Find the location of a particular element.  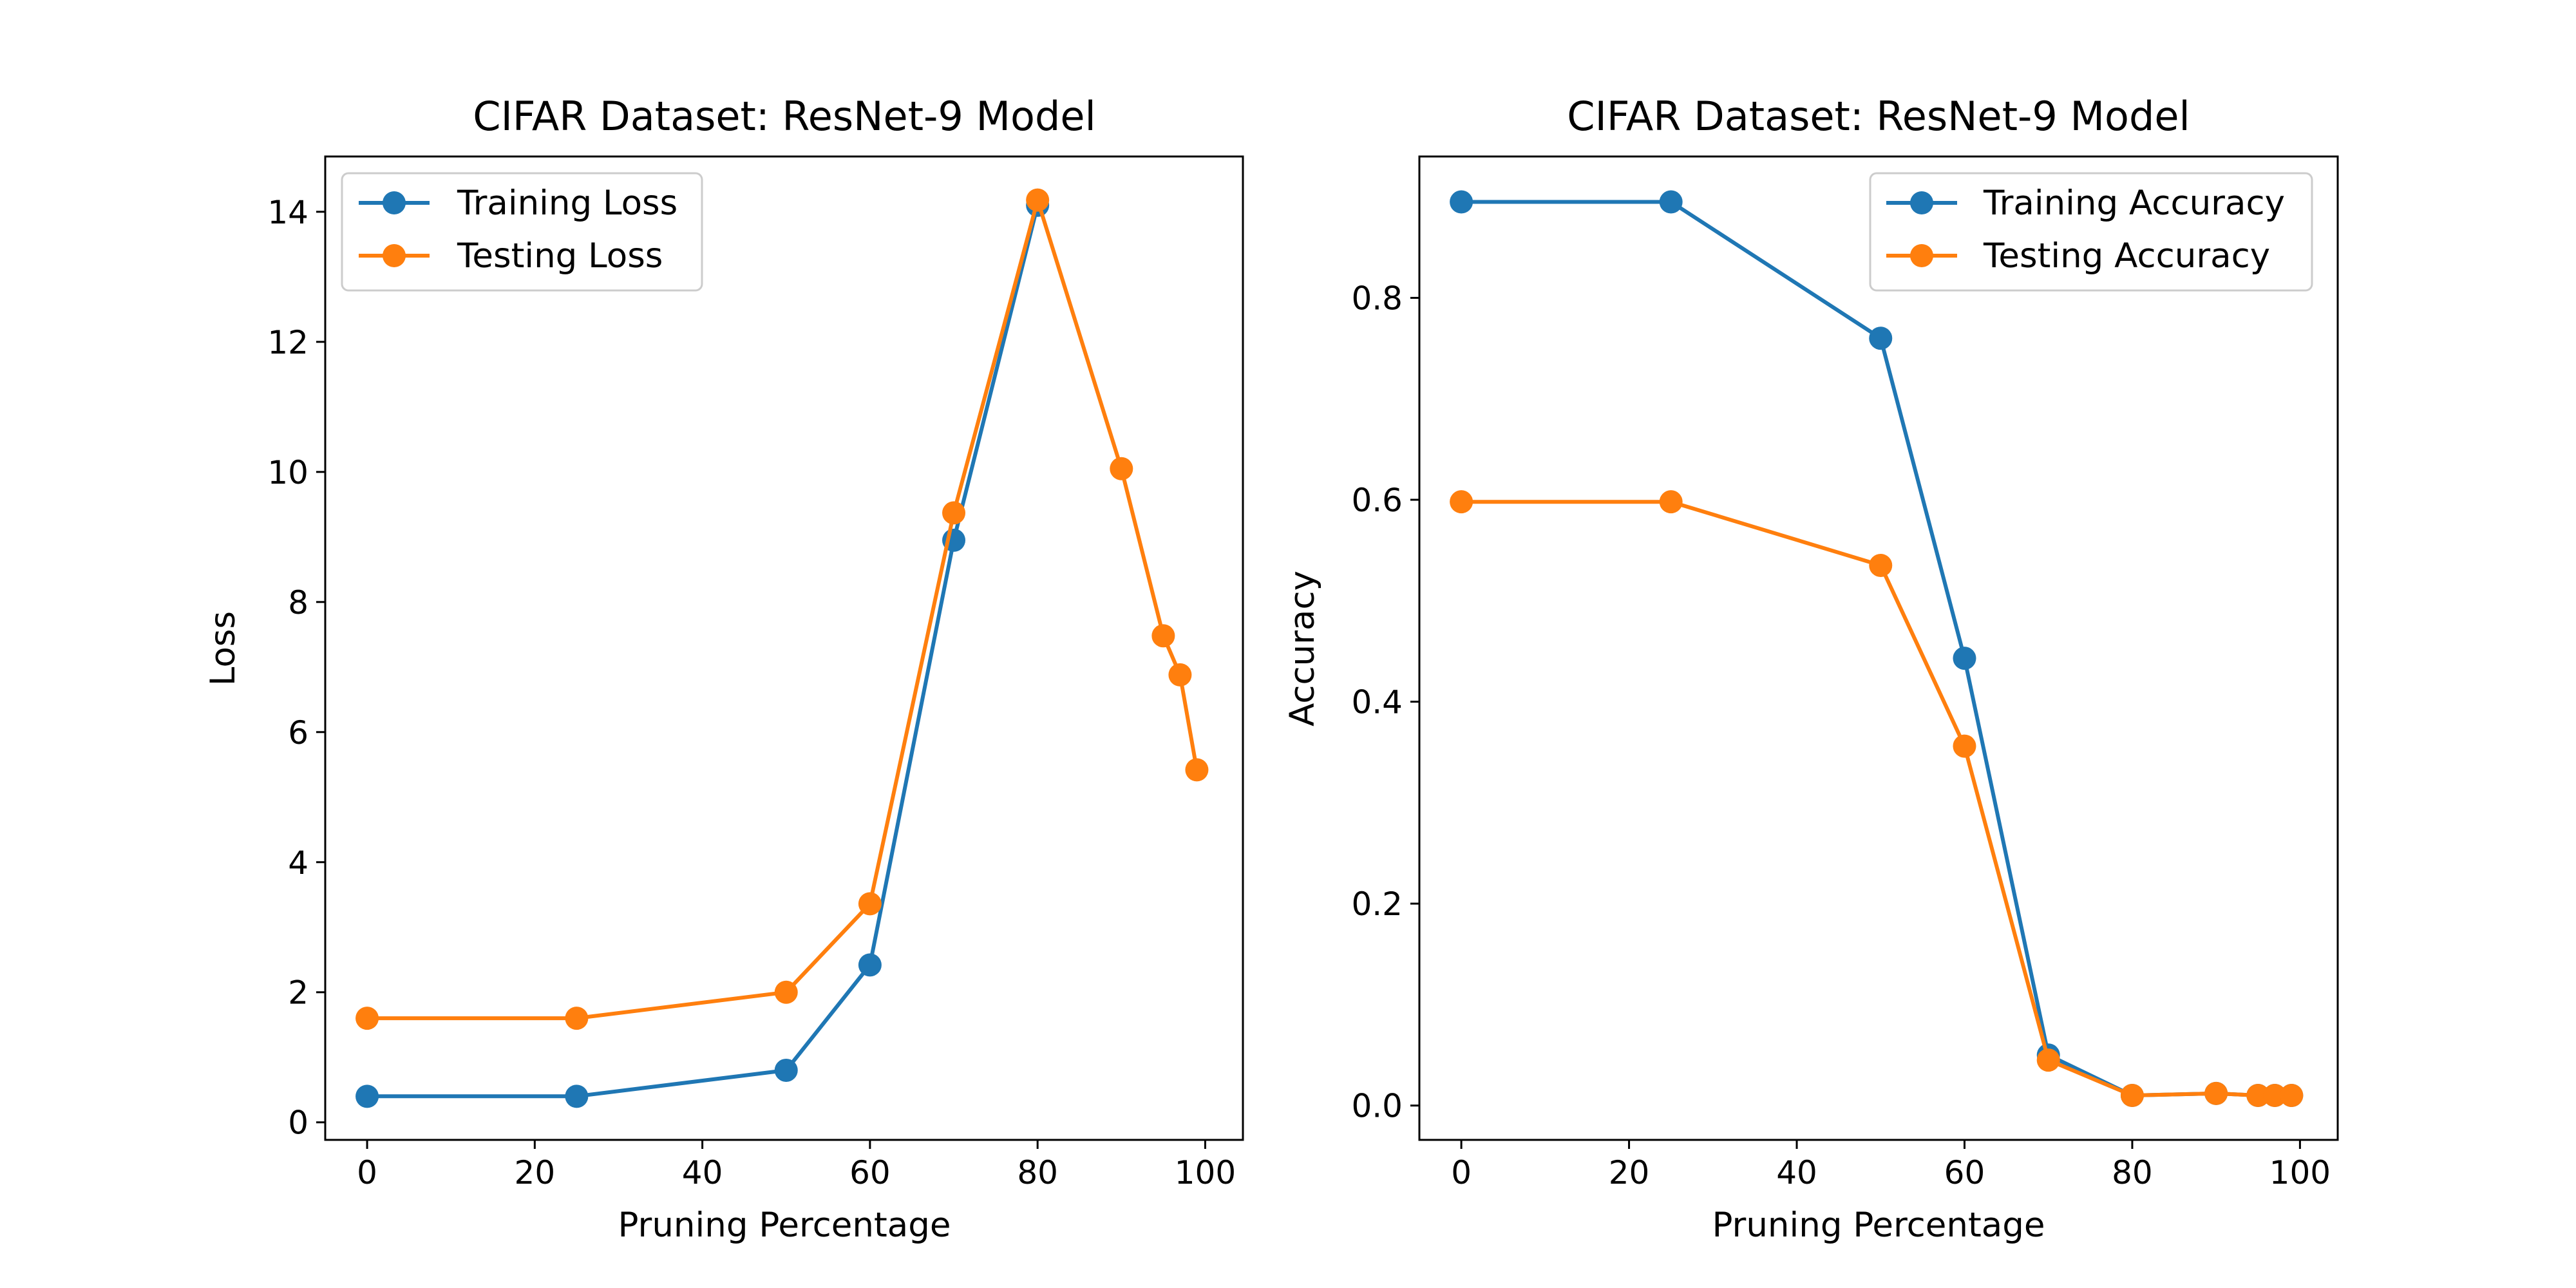

legend-label-testing-loss: Testing Loss is located at coordinates (560, 256).